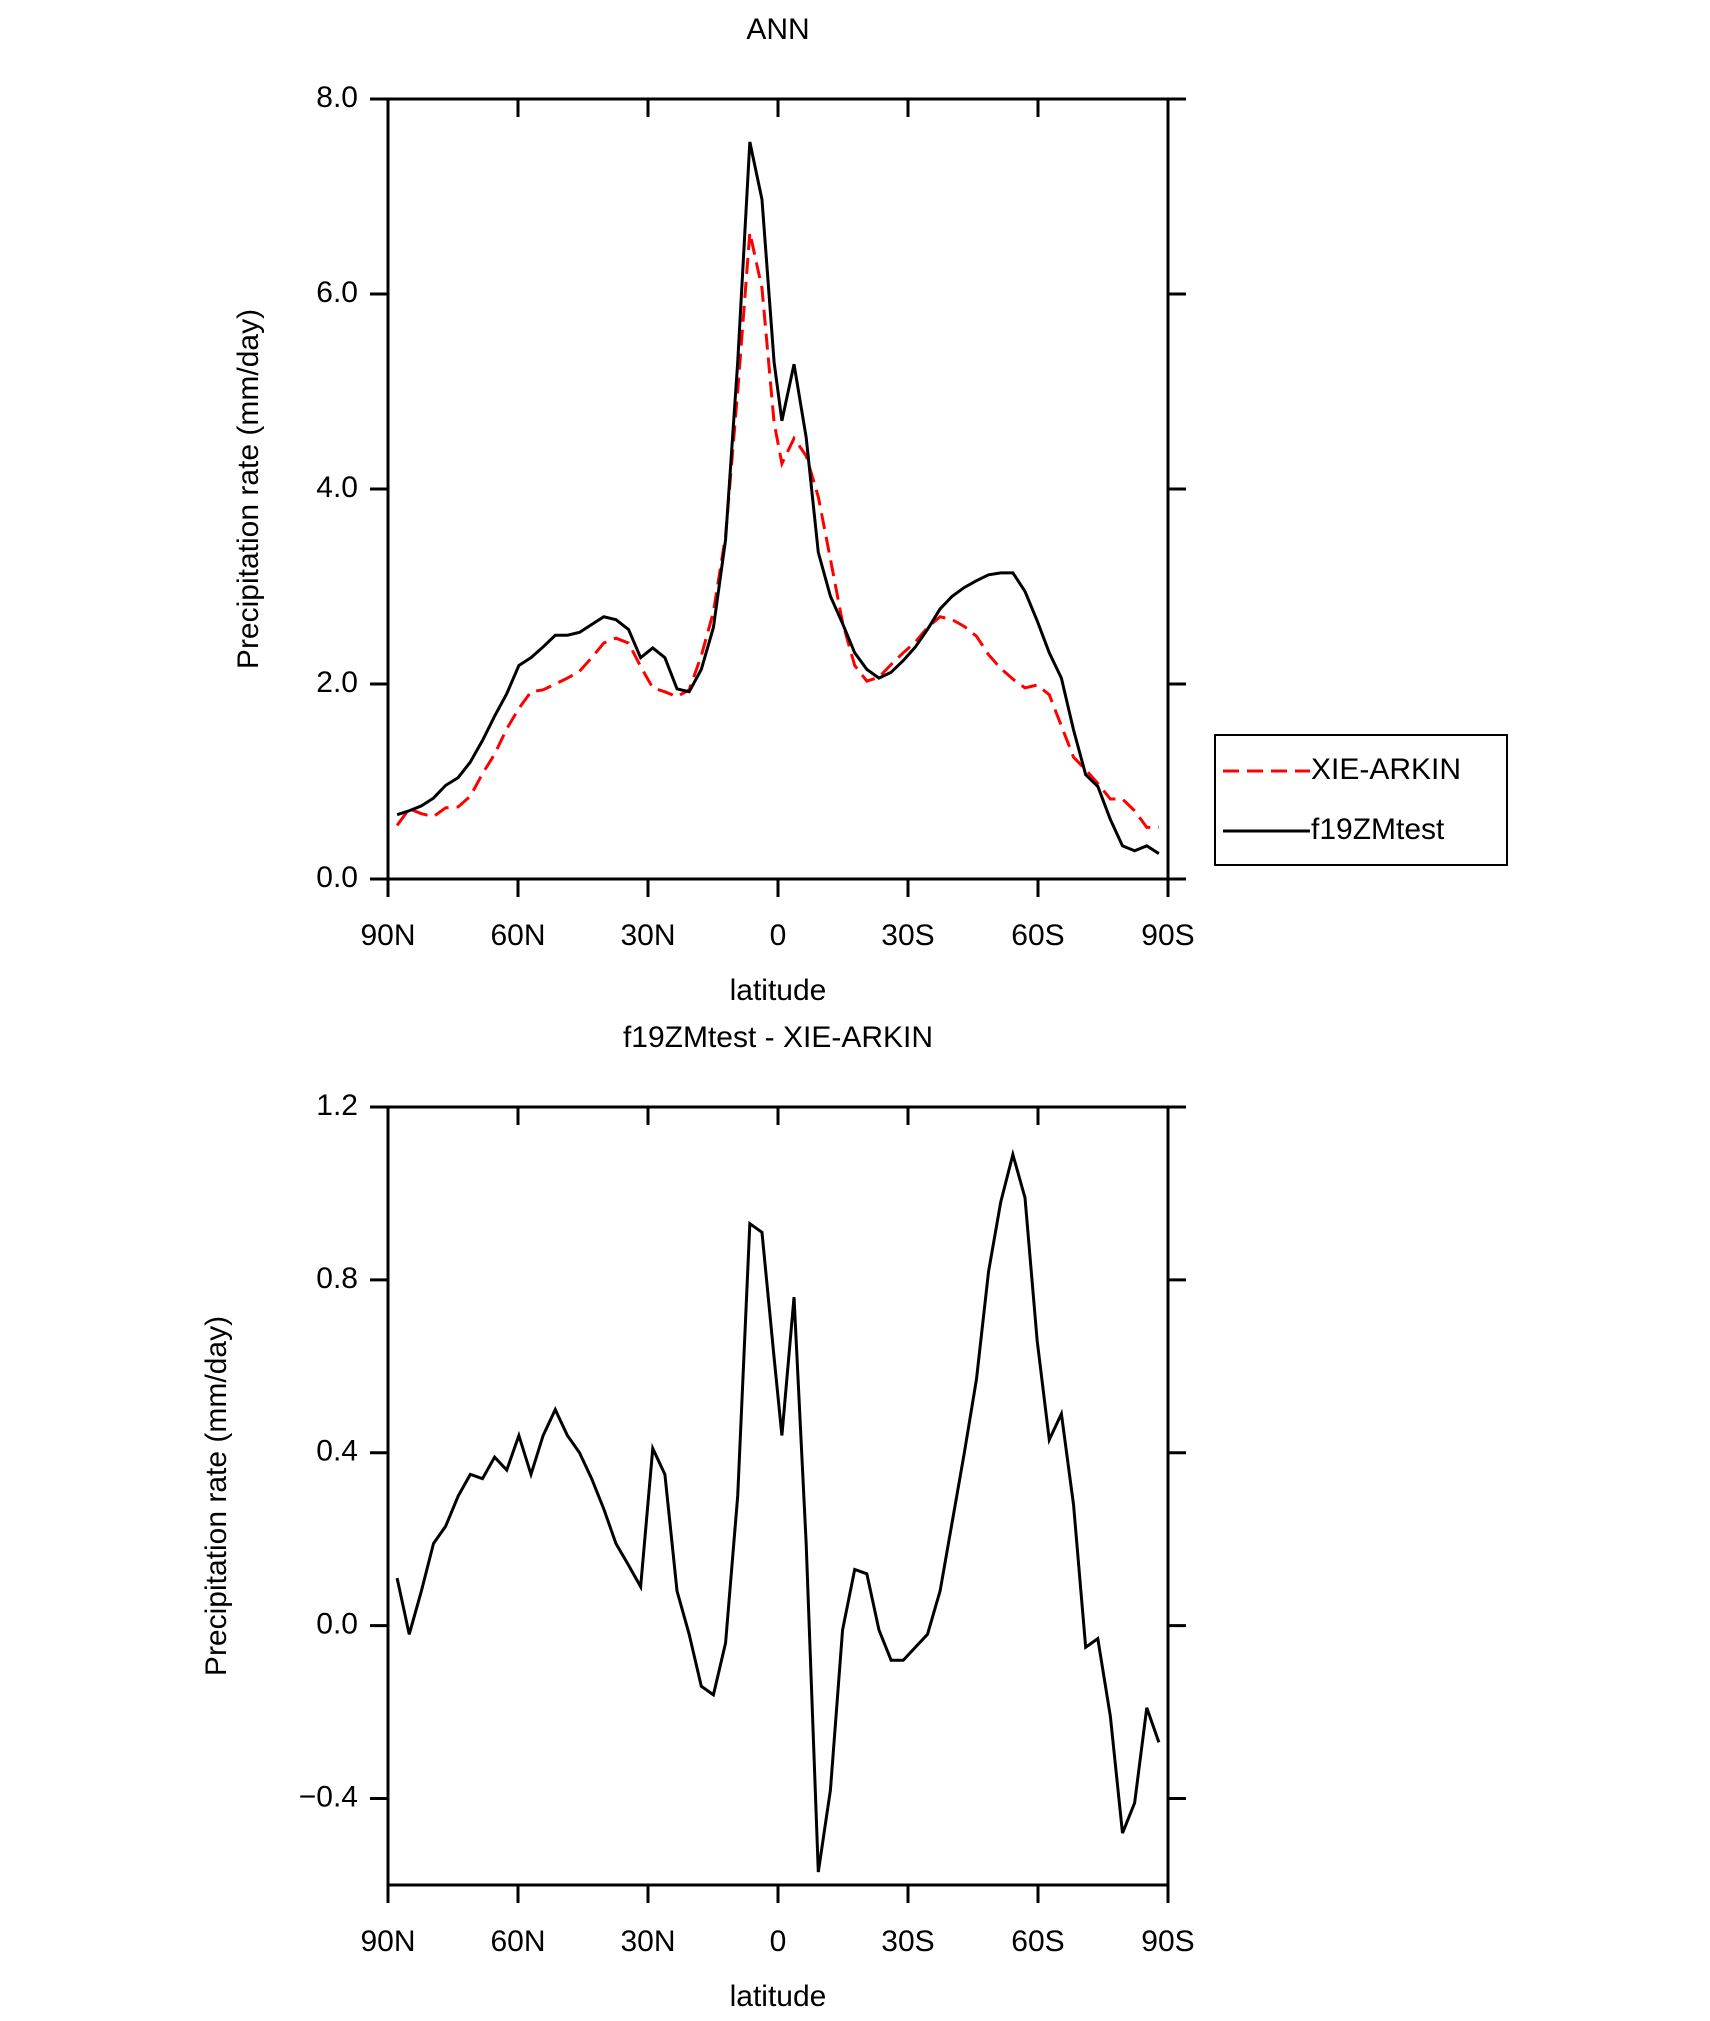 This screenshot has height=2021, width=1710. What do you see at coordinates (1361, 800) in the screenshot?
I see `legend-box` at bounding box center [1361, 800].